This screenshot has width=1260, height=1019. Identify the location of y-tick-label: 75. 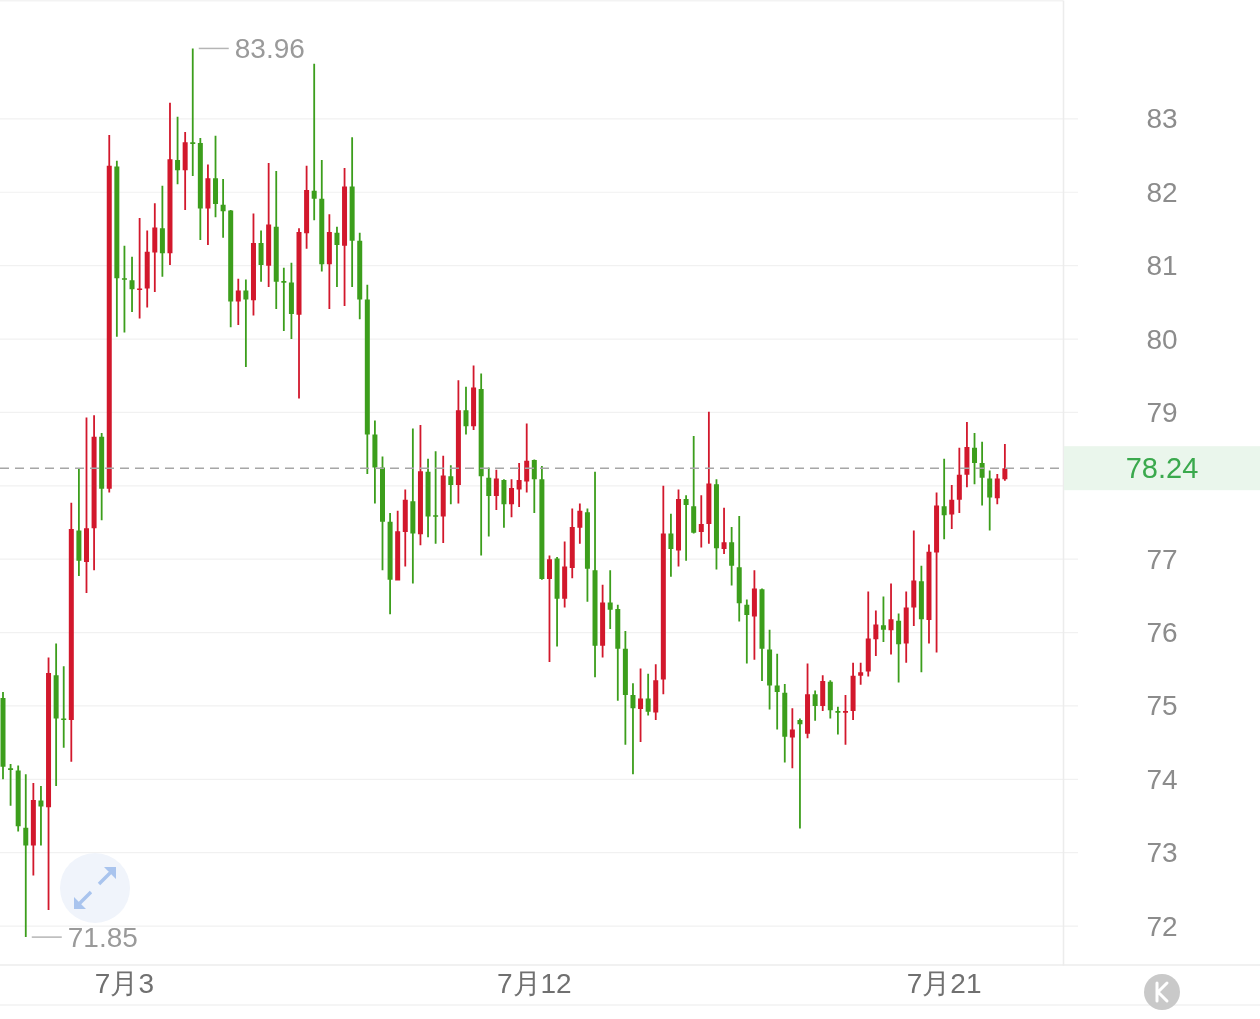
(1162, 706).